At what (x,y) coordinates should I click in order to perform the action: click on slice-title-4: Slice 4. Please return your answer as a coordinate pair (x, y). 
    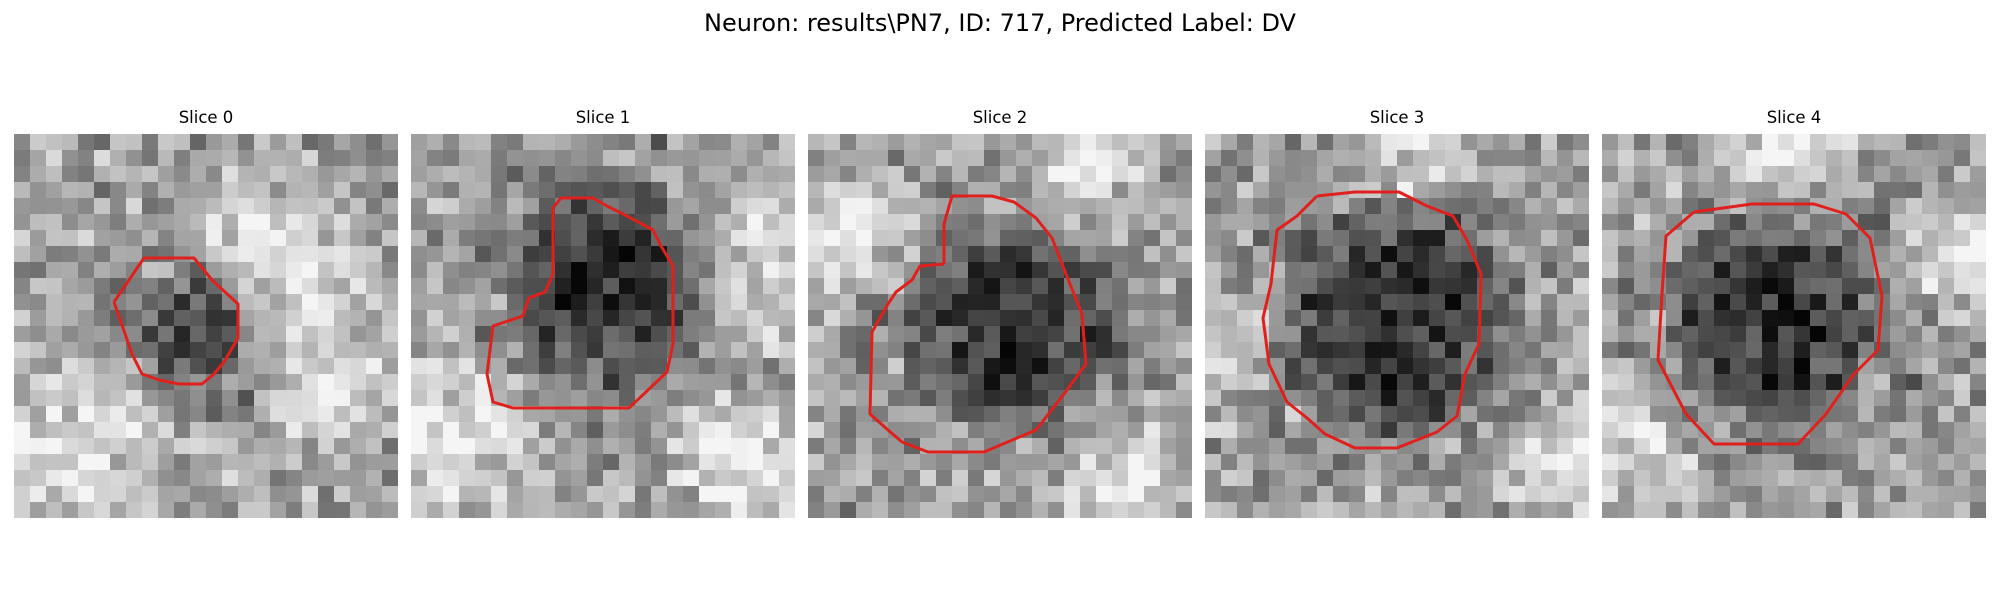
    Looking at the image, I should click on (1794, 117).